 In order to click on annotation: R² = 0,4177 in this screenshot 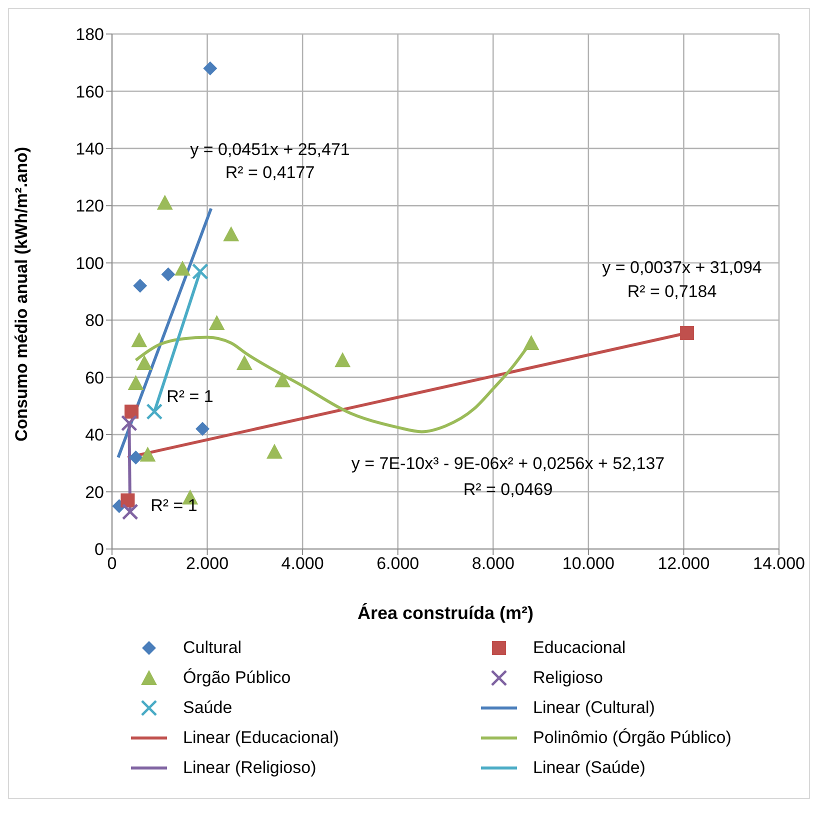, I will do `click(270, 173)`.